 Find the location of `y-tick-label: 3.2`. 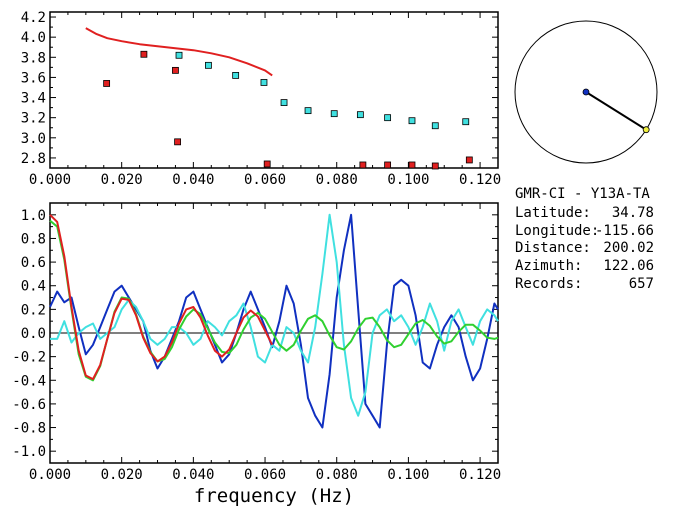

y-tick-label: 3.2 is located at coordinates (33, 119).